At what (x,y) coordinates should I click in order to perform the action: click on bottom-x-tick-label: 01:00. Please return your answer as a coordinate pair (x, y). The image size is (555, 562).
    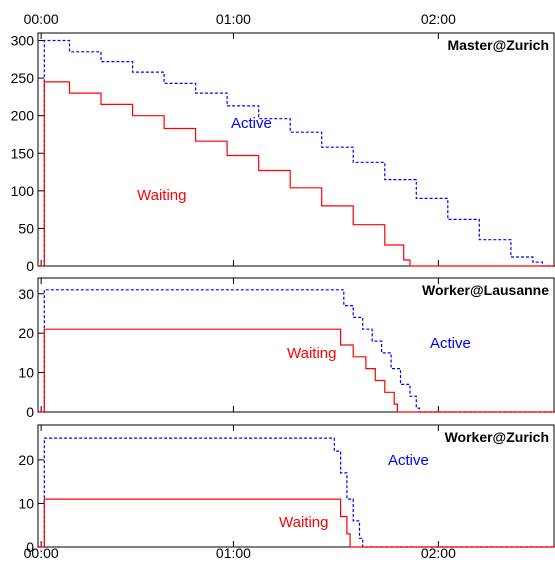
    Looking at the image, I should click on (233, 553).